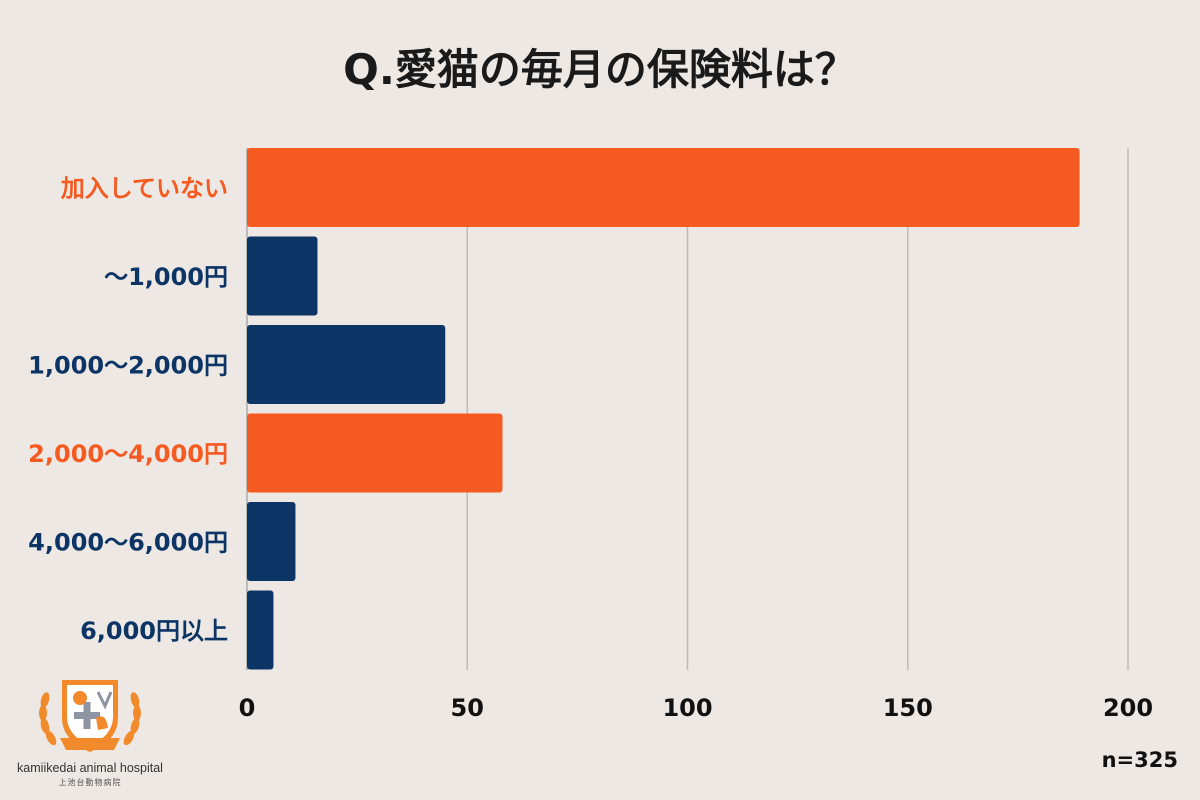 The height and width of the screenshot is (800, 1200). I want to click on x-axis-tick-labels: 0 50 100 150 200, so click(696, 708).